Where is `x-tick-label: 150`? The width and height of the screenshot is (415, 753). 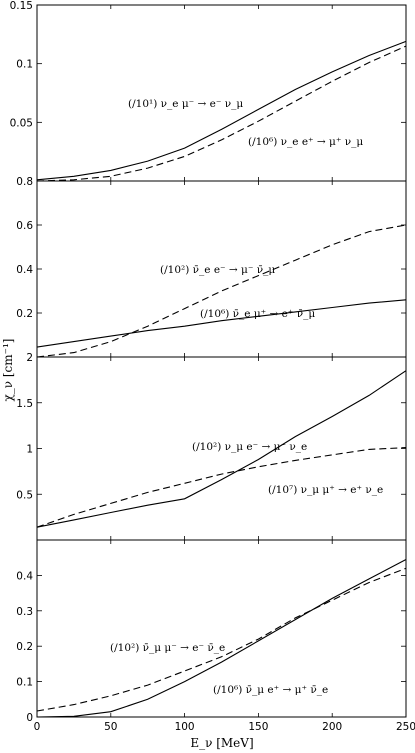 x-tick-label: 150 is located at coordinates (258, 727).